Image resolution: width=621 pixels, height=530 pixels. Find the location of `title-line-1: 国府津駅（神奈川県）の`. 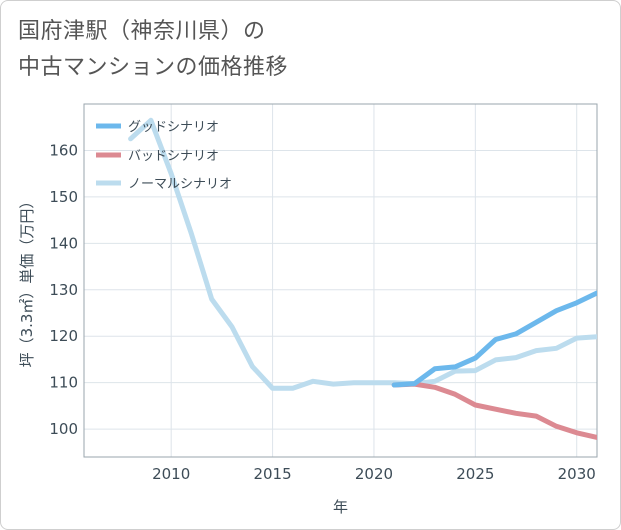

title-line-1: 国府津駅（神奈川県）の is located at coordinates (142, 31).